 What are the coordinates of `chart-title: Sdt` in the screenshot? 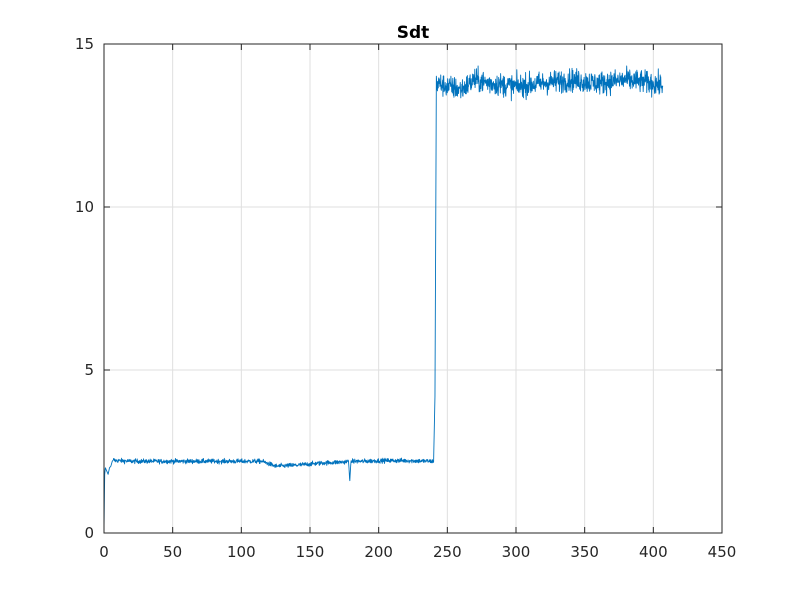 It's located at (413, 33).